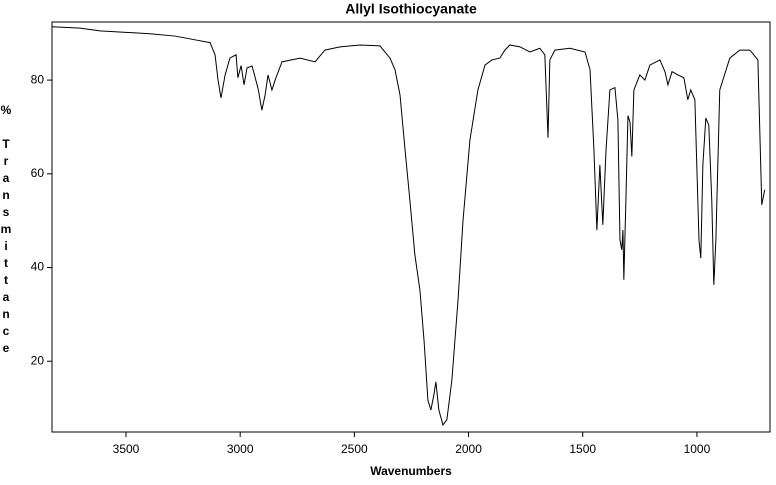 The height and width of the screenshot is (485, 776). Describe the element at coordinates (240, 449) in the screenshot. I see `x-tick-label: 3000` at that location.